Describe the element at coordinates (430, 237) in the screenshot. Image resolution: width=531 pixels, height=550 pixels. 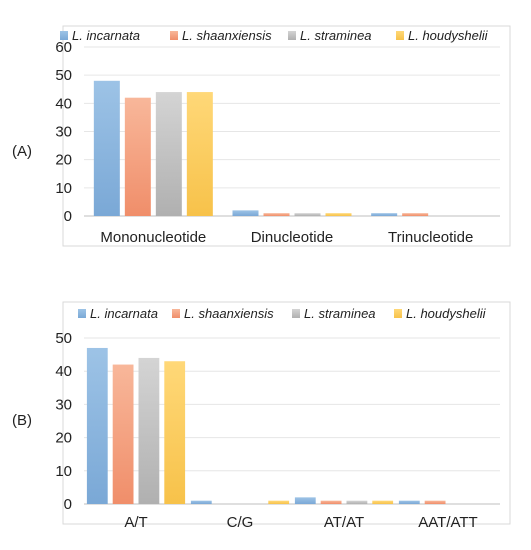
I see `category-label: Trinucleotide` at that location.